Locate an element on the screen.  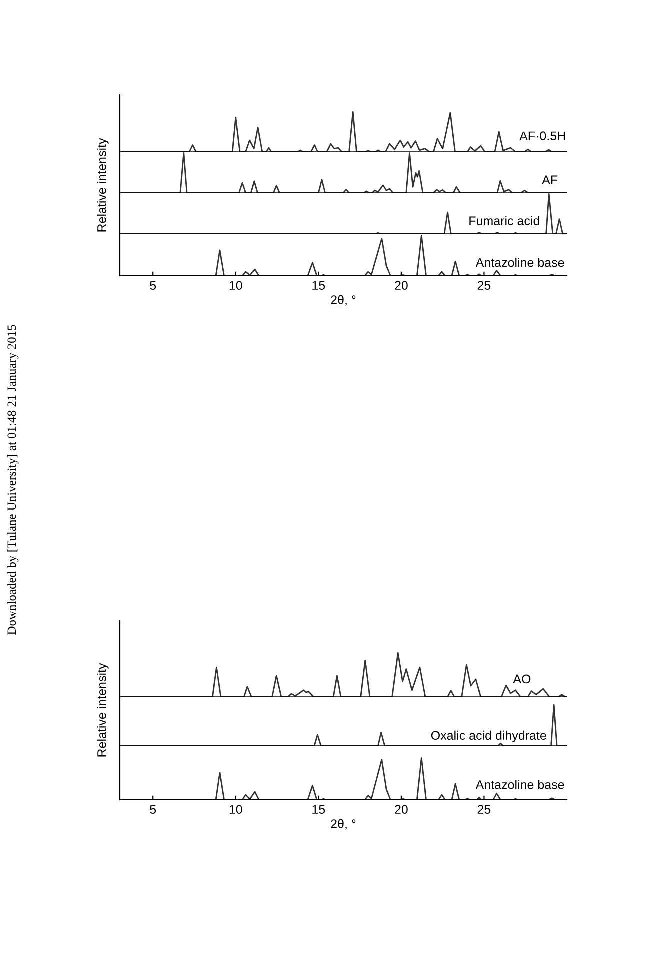
text: Downloaded by [Tulane University] at 01:48 21 January 2015 is located at coordinates (13, 480).